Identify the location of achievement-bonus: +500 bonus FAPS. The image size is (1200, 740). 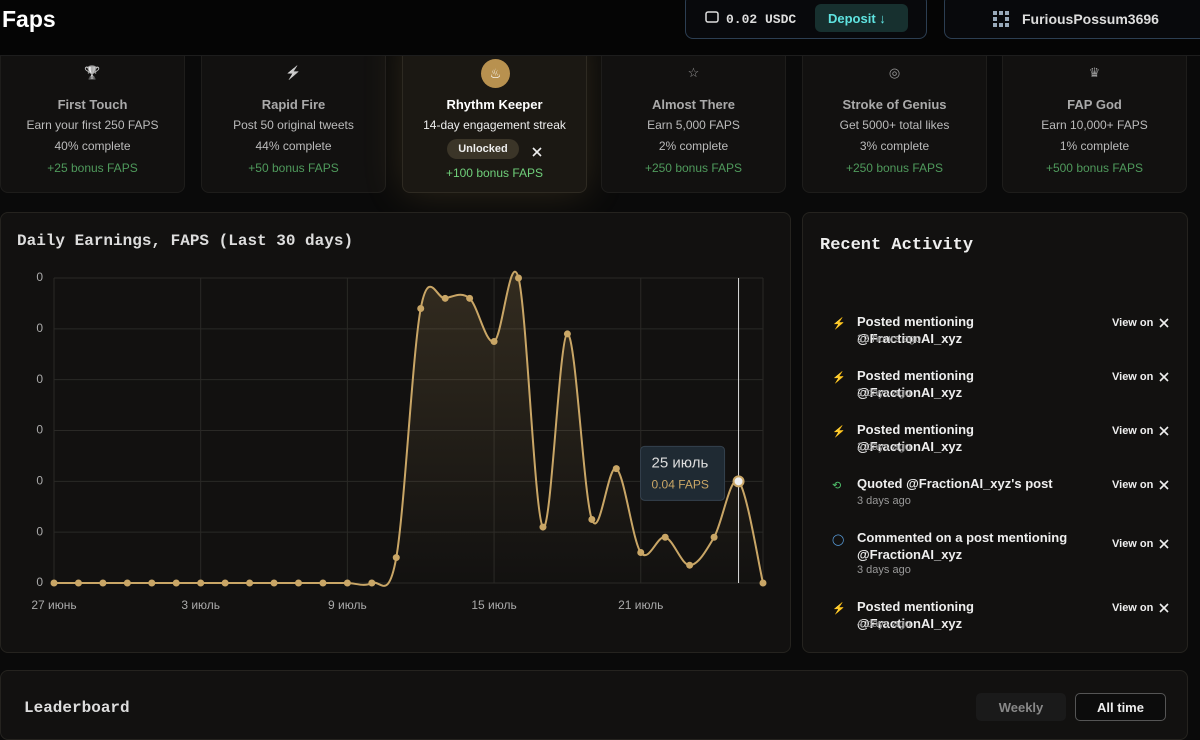
(1094, 168).